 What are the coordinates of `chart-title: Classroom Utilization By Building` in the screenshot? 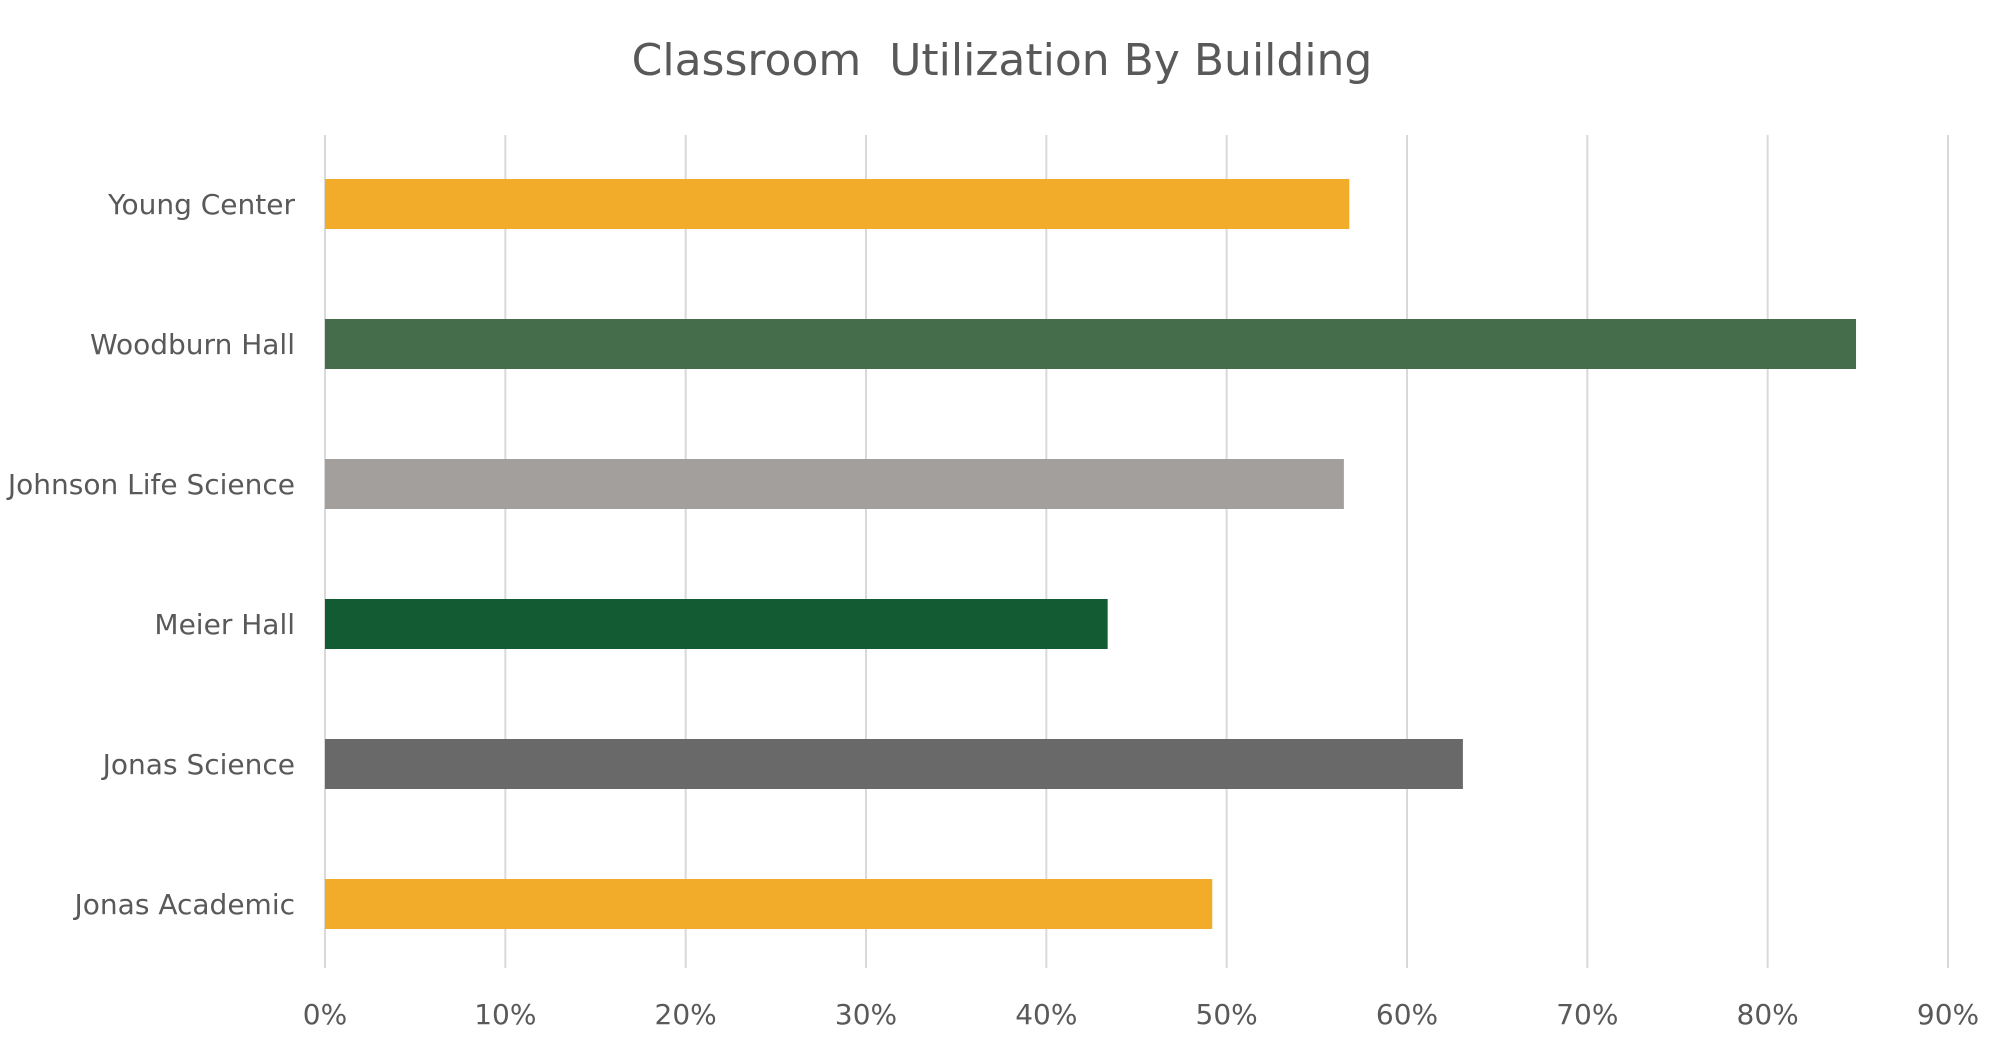 It's located at (1002, 60).